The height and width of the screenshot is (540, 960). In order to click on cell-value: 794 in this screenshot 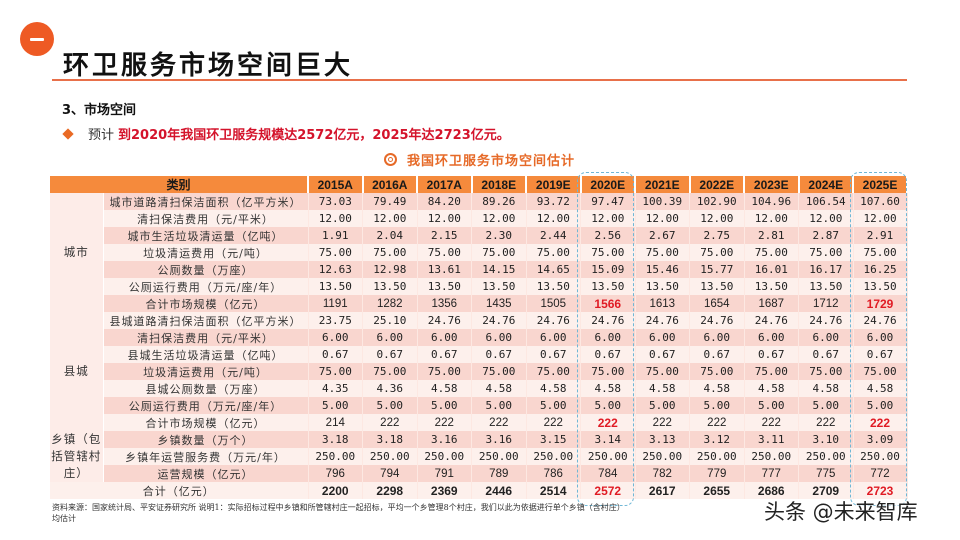, I will do `click(390, 473)`.